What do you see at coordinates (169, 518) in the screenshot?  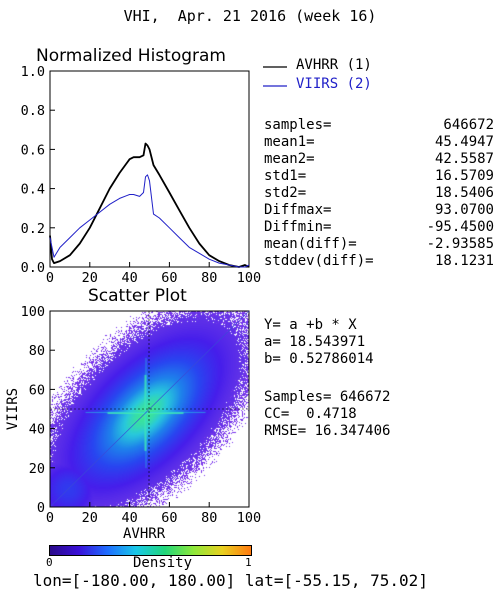 I see `scatter-x-tick-label: 60` at bounding box center [169, 518].